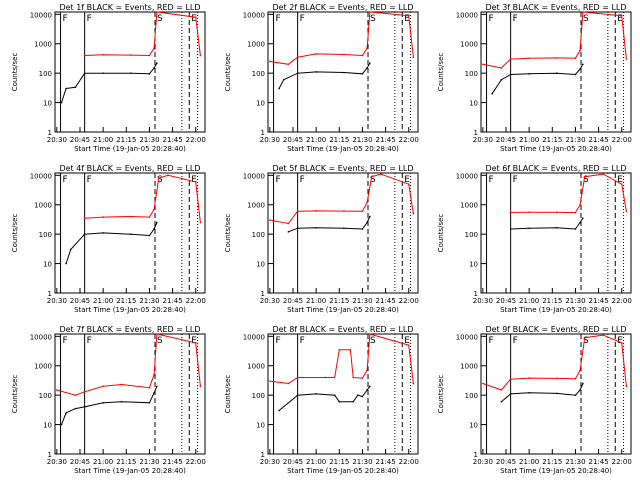  What do you see at coordinates (129, 329) in the screenshot?
I see `panel-title: Det 7f BLACK = Events, RED = LLD` at bounding box center [129, 329].